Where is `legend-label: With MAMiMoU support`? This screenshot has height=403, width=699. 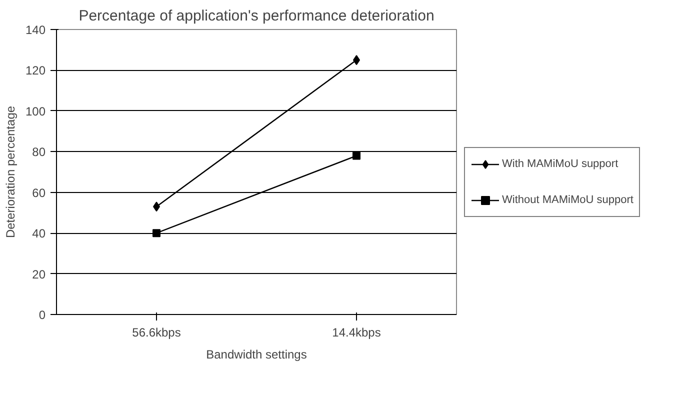 legend-label: With MAMiMoU support is located at coordinates (560, 164).